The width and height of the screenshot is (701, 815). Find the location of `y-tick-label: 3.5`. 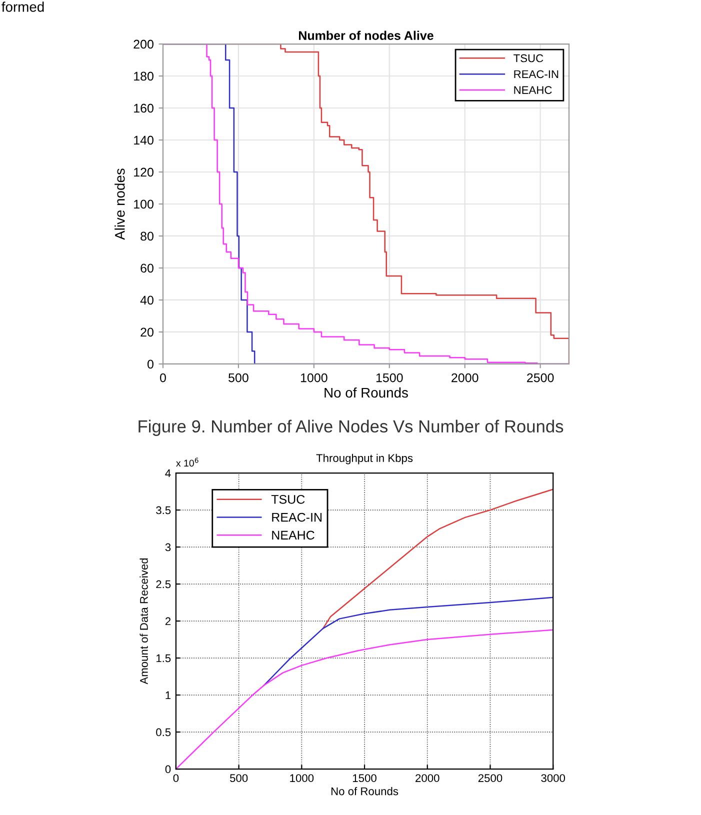

y-tick-label: 3.5 is located at coordinates (163, 510).